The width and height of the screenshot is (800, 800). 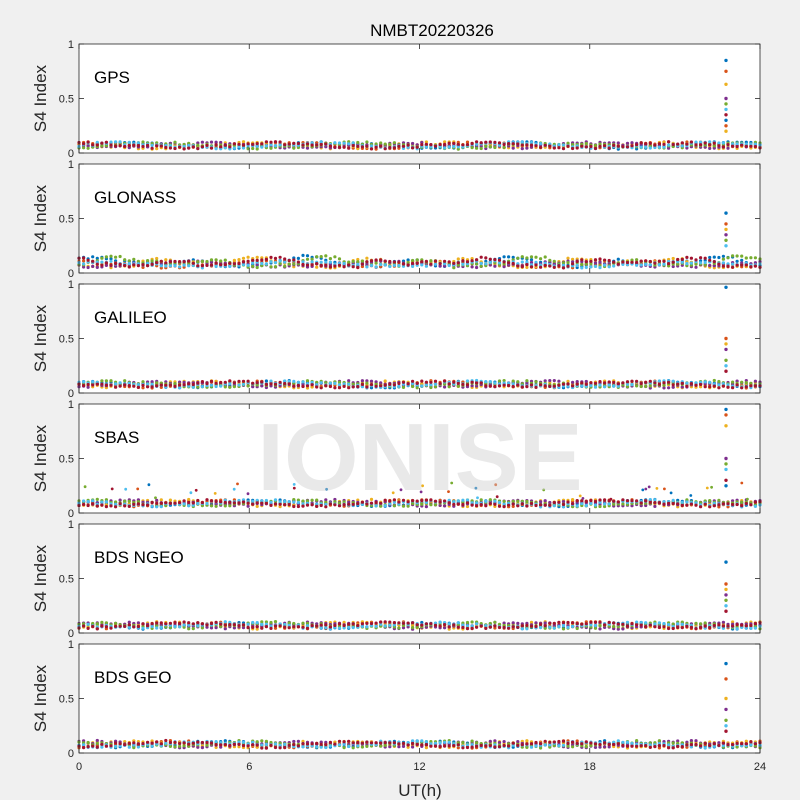 I want to click on y-tick-label: 0, so click(x=71, y=394).